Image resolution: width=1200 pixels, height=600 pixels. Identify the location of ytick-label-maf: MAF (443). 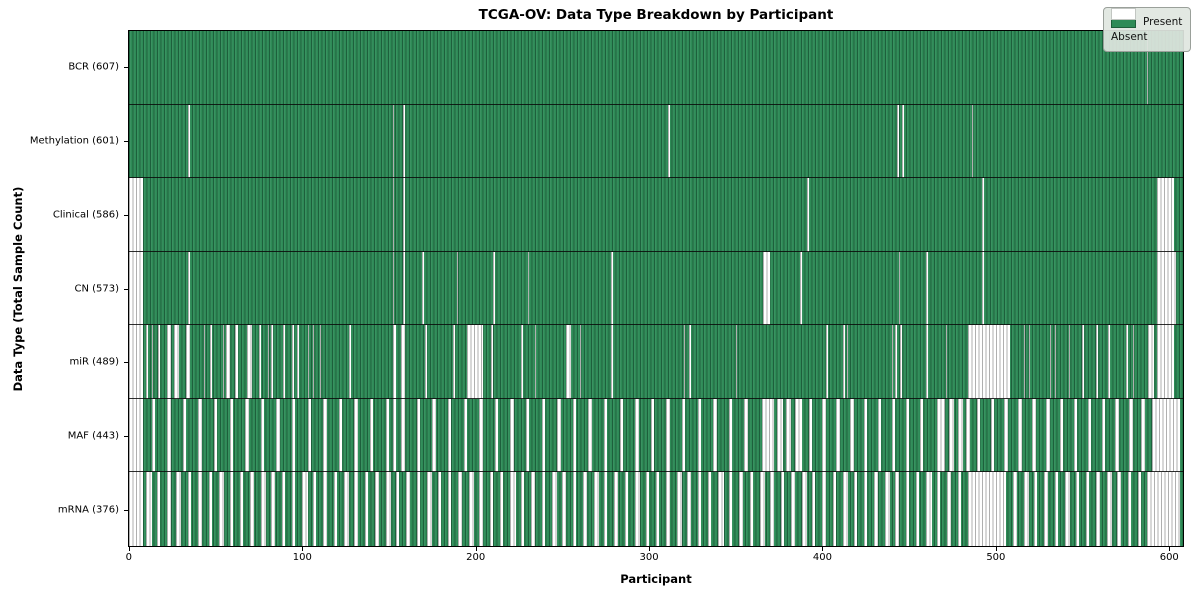
(93, 436).